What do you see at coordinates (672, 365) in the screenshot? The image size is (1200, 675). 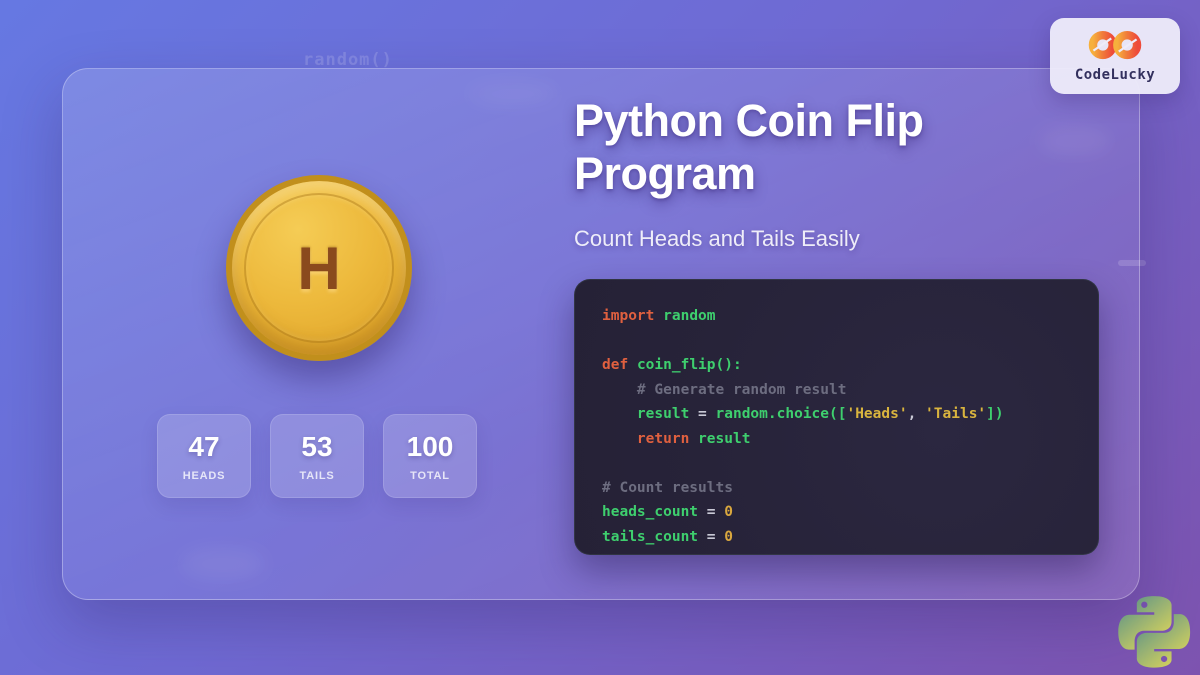 I see `code-line: def coin_flip():` at bounding box center [672, 365].